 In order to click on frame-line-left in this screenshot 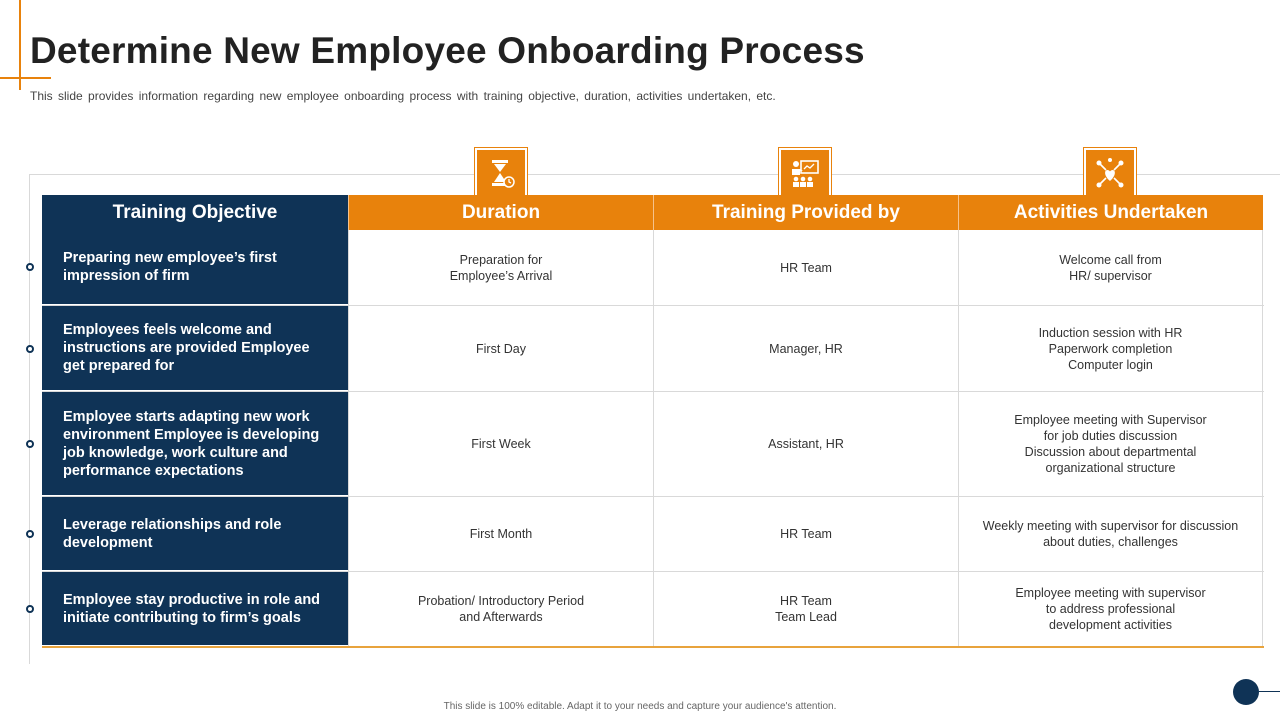, I will do `click(29, 419)`.